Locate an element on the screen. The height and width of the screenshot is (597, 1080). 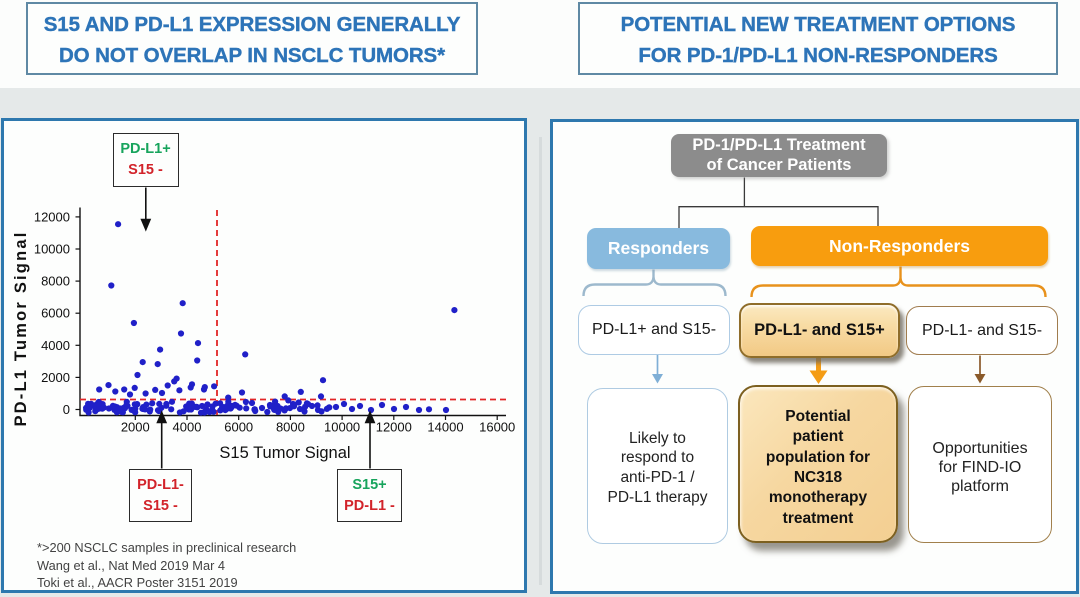
svg-text: 14000 is located at coordinates (445, 427).